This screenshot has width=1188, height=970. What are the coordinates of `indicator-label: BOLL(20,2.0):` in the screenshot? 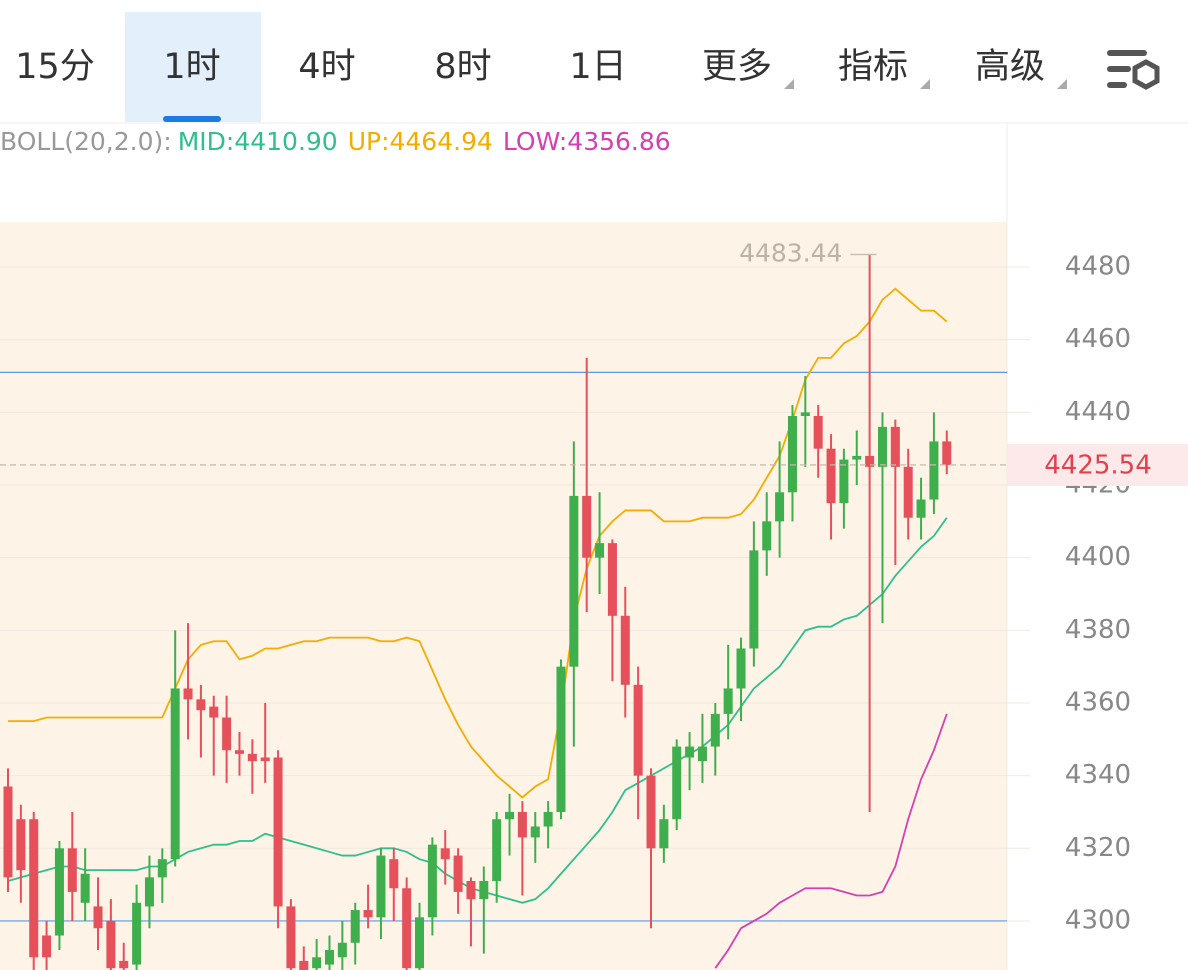 It's located at (86, 141).